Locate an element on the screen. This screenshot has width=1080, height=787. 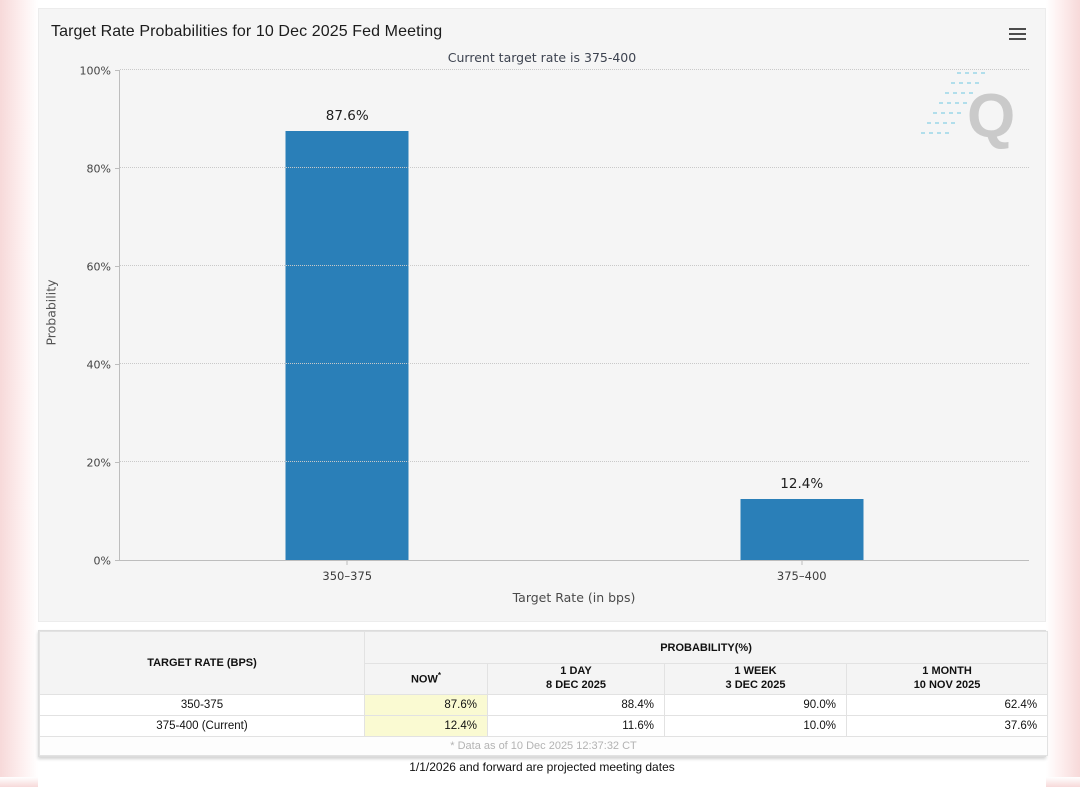
bar-group-350-375: 87.6% is located at coordinates (347, 315).